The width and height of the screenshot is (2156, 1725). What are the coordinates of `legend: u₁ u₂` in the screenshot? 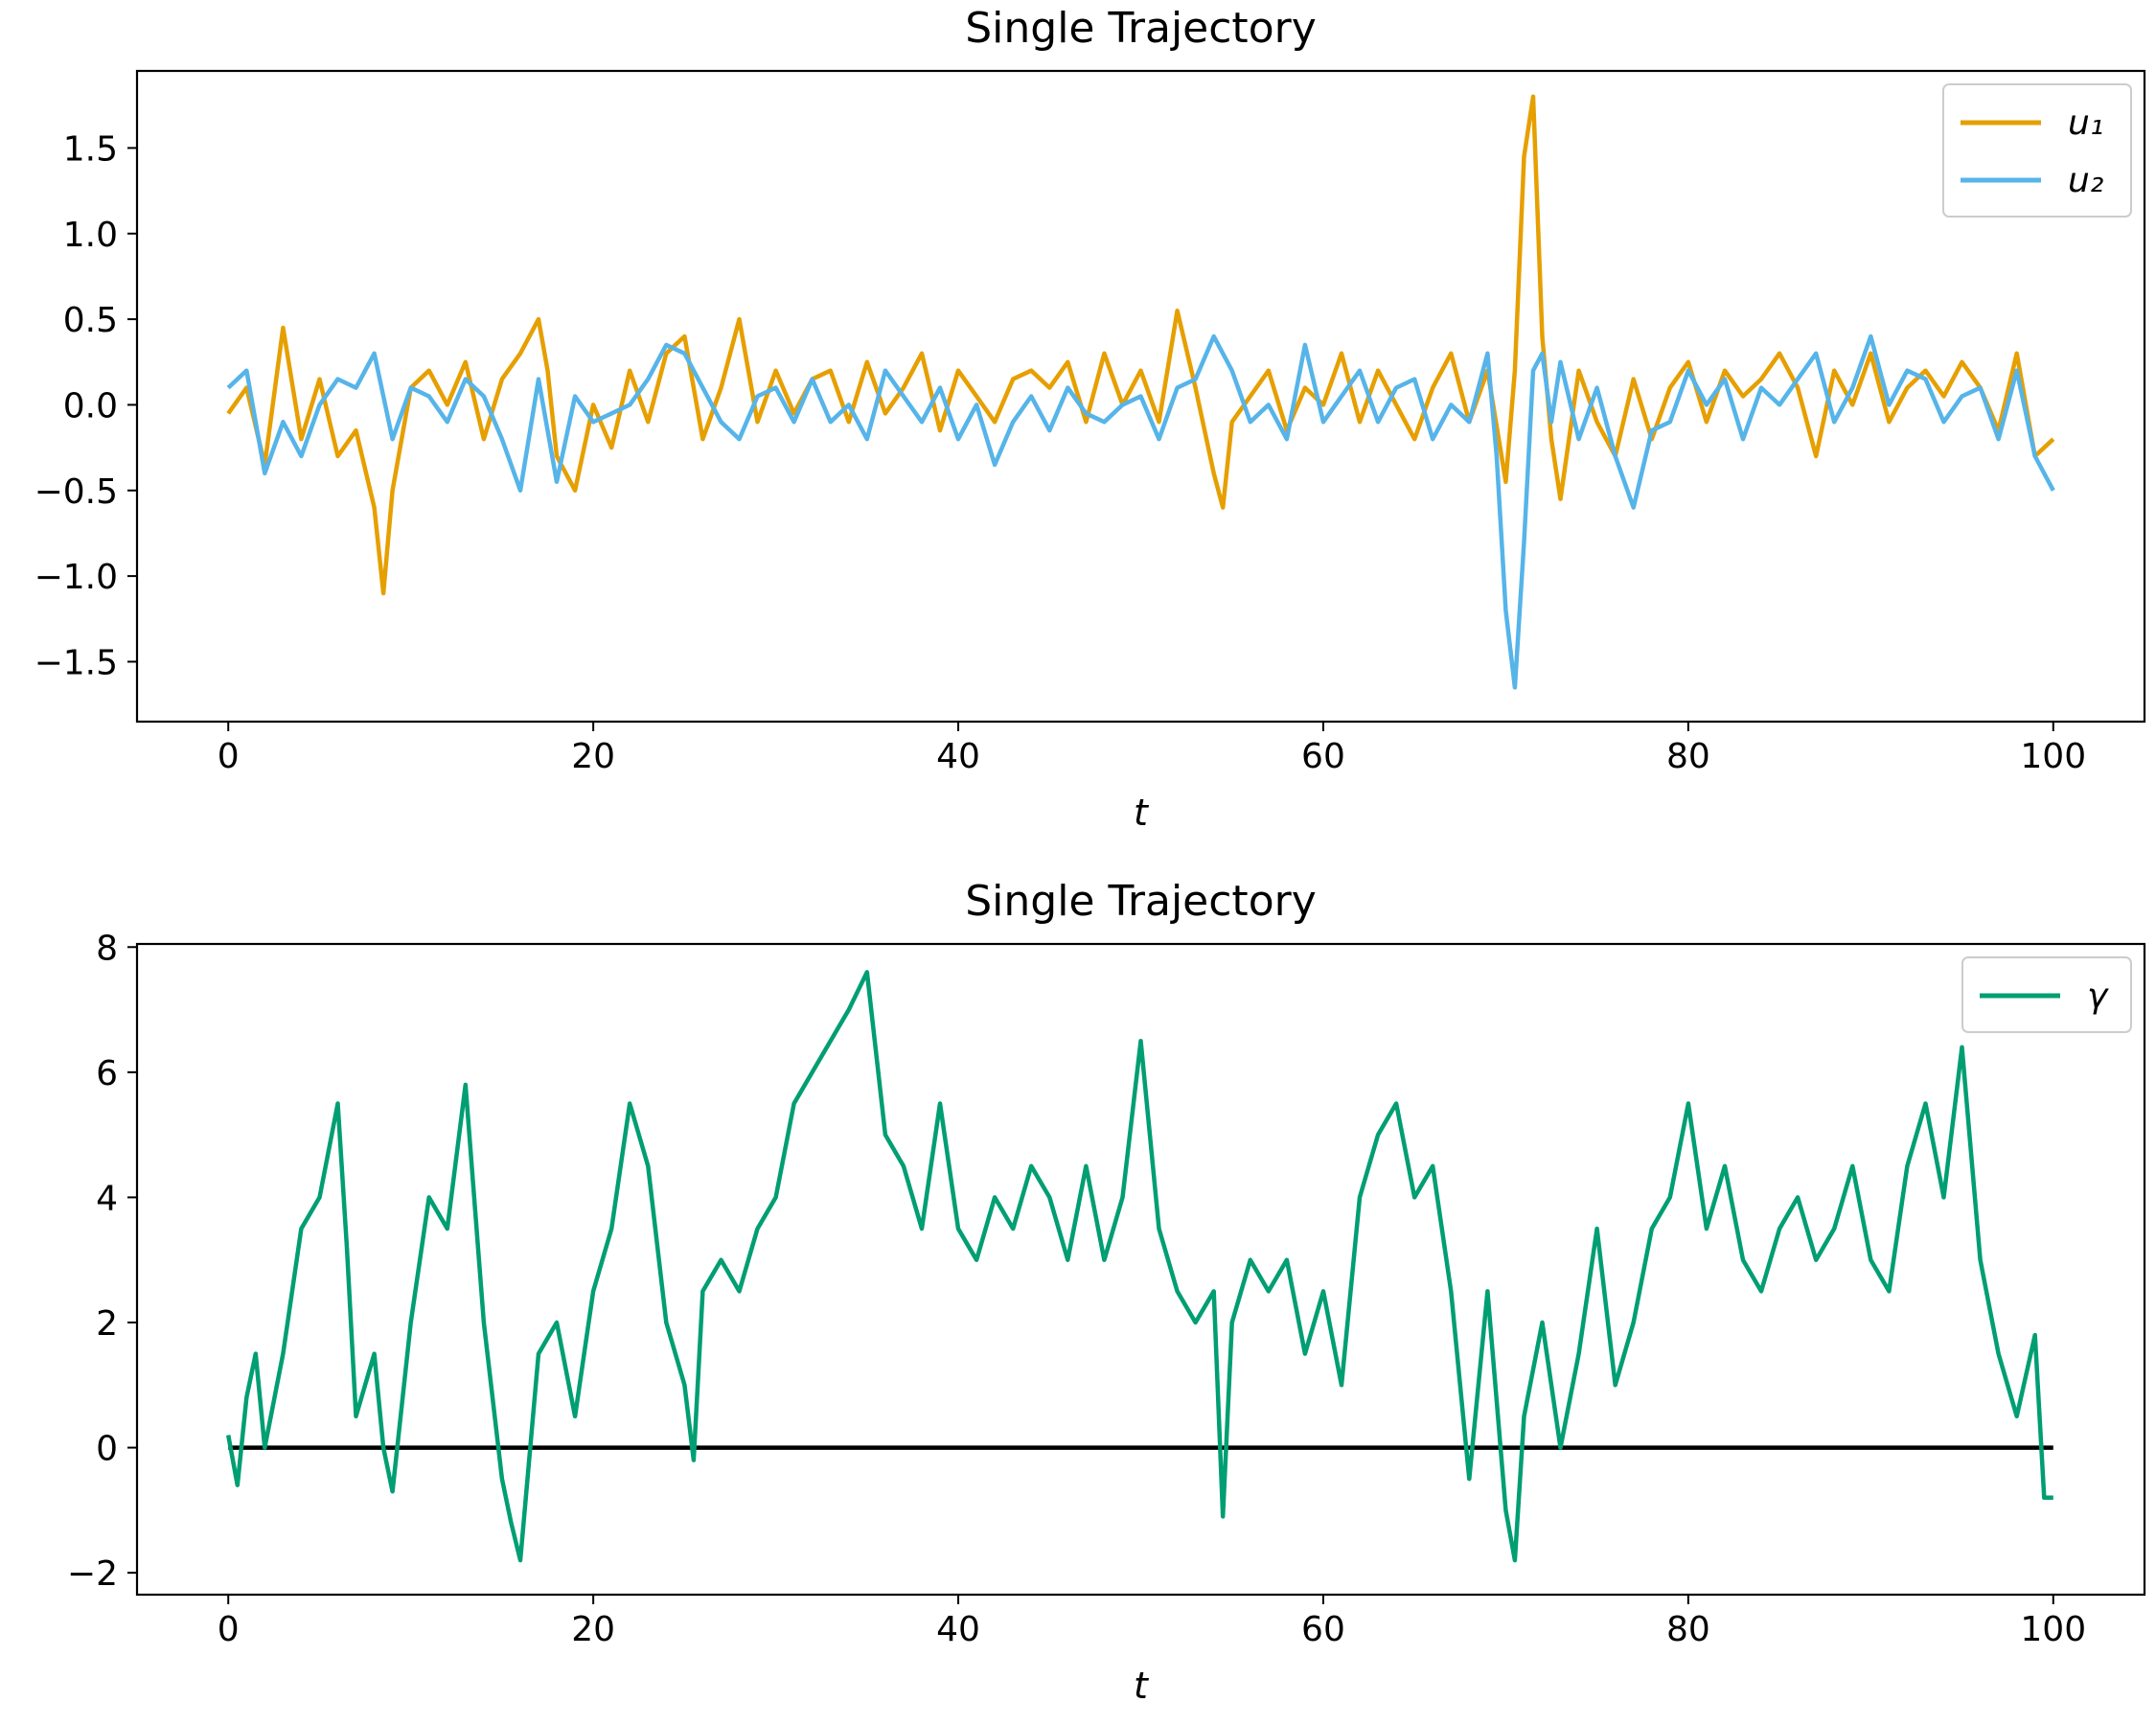 It's located at (2037, 150).